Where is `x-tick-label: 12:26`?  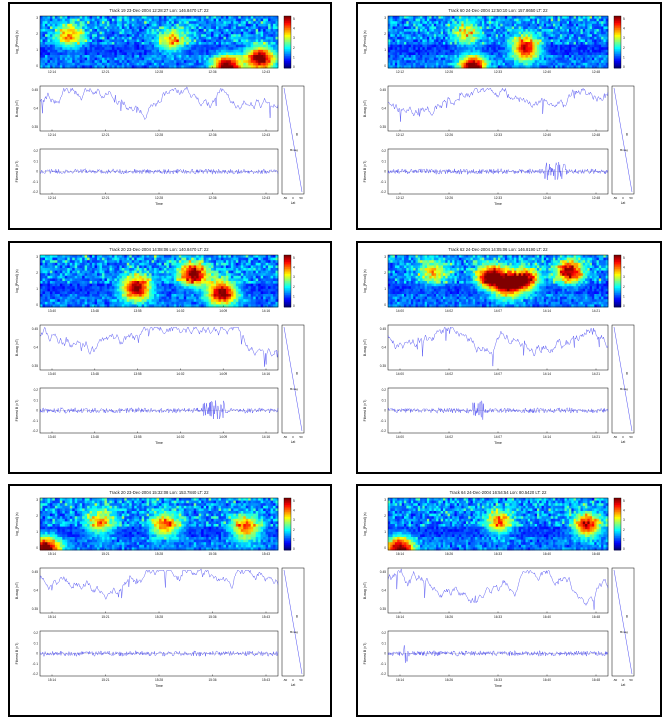
x-tick-label: 12:26 is located at coordinates (449, 72).